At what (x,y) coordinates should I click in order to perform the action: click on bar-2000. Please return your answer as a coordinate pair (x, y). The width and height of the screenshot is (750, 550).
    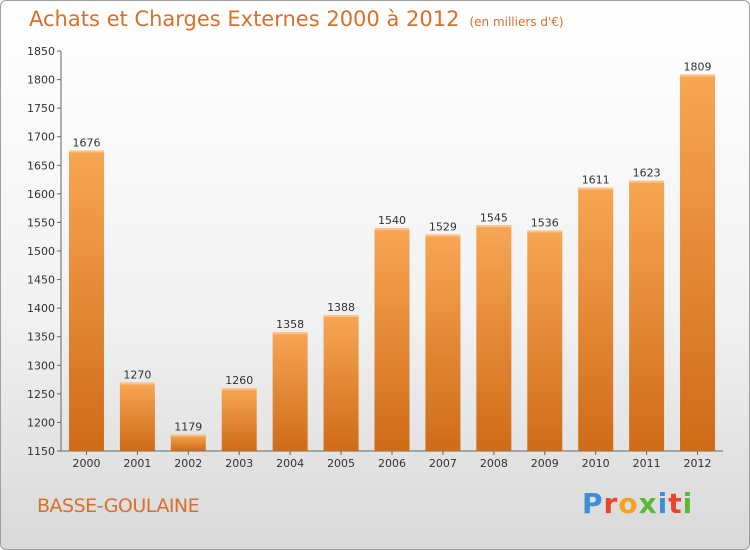
    Looking at the image, I should click on (86, 300).